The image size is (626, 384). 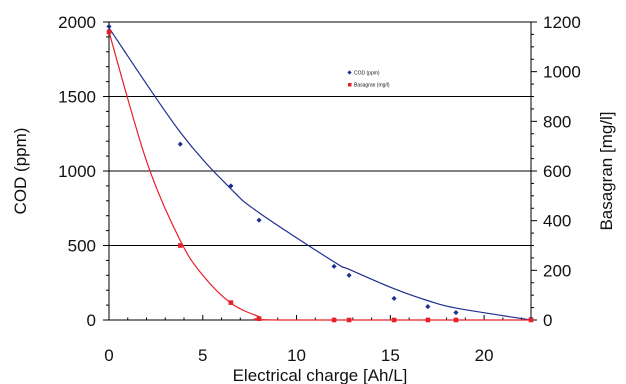 I want to click on legend-label-basagran: Basagran (mg/l), so click(x=372, y=86).